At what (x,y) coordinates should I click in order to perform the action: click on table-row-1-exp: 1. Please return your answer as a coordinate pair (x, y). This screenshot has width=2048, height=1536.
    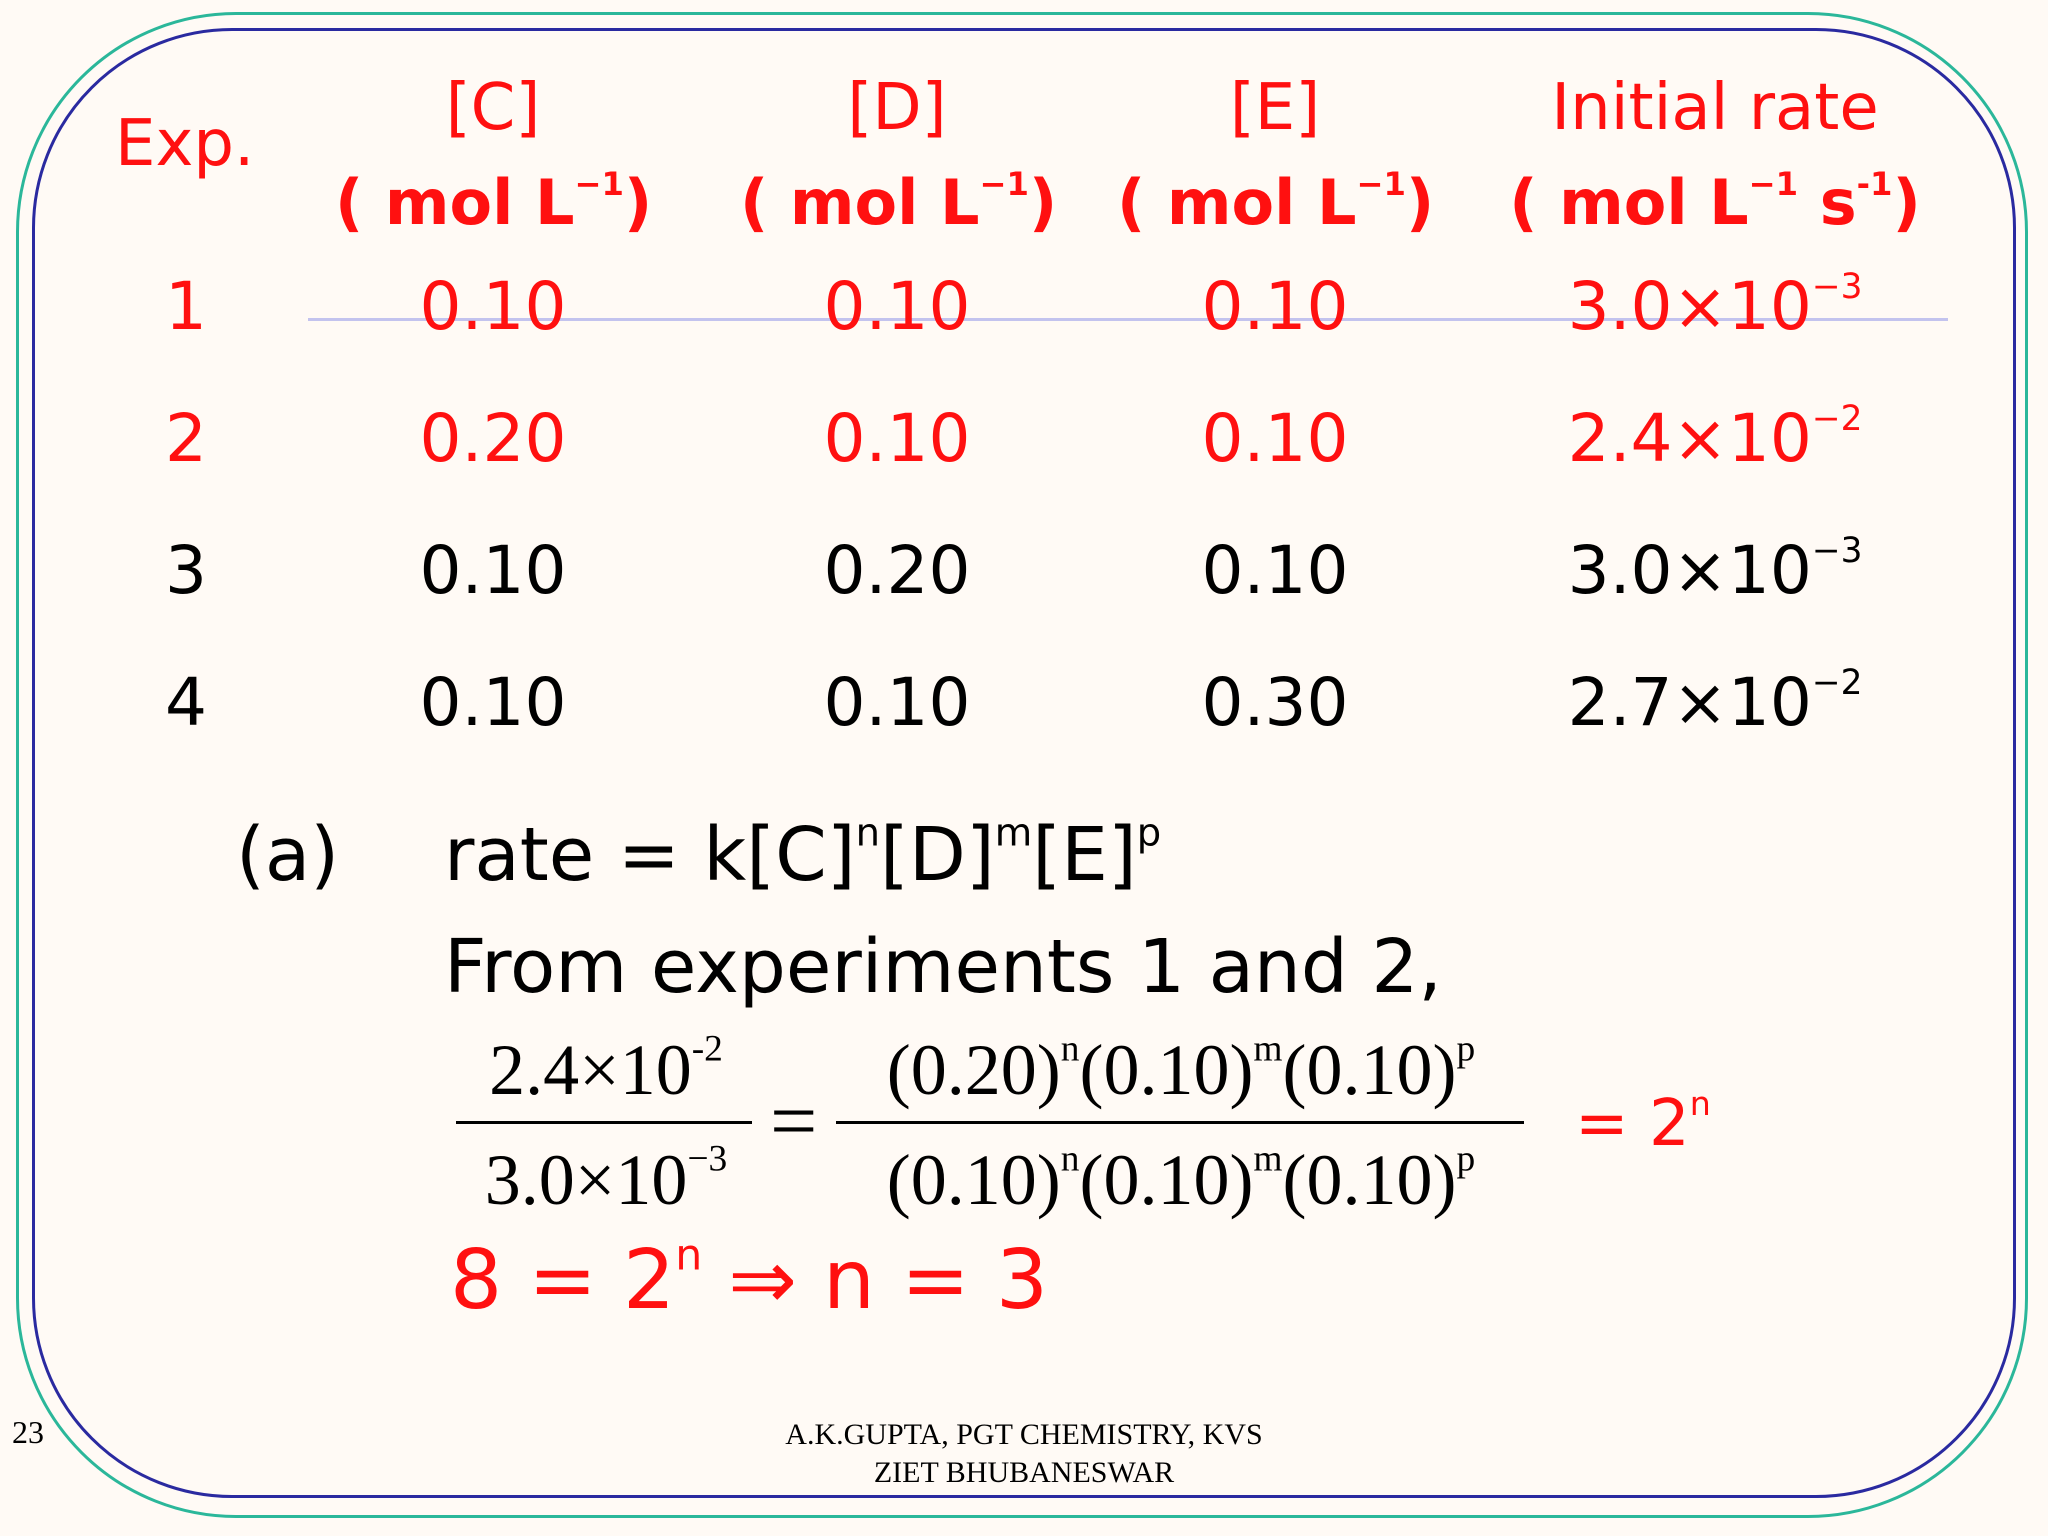
    Looking at the image, I should click on (186, 306).